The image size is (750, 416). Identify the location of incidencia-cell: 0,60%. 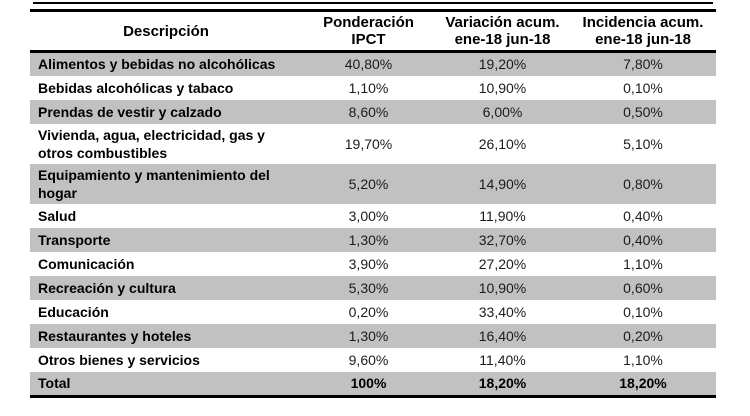
(643, 287).